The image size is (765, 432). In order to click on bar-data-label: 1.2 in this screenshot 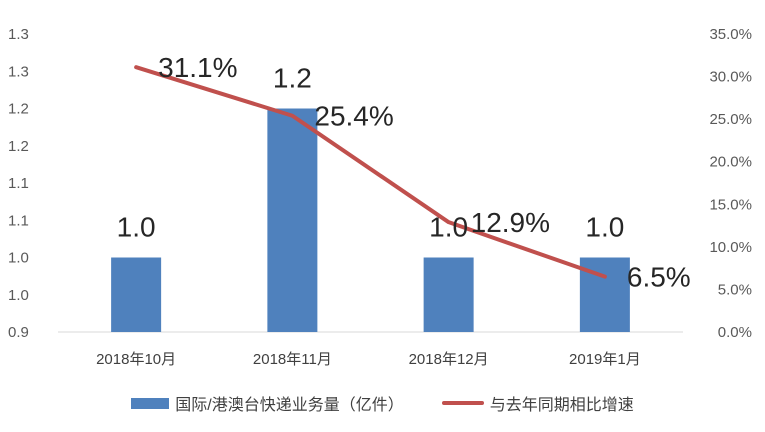, I will do `click(292, 78)`.